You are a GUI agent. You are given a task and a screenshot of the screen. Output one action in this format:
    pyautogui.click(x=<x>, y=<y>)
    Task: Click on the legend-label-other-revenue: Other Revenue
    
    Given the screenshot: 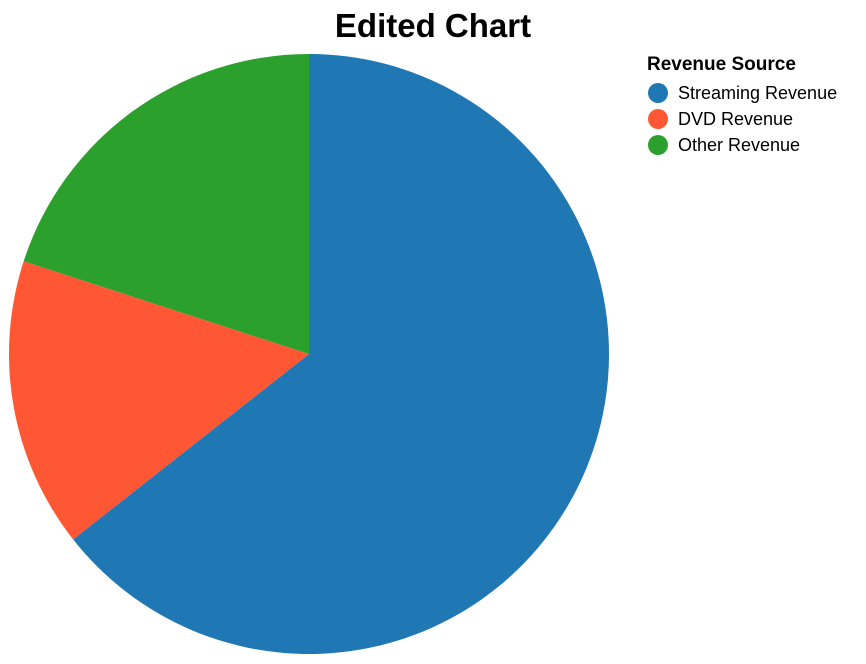 What is the action you would take?
    pyautogui.click(x=739, y=144)
    